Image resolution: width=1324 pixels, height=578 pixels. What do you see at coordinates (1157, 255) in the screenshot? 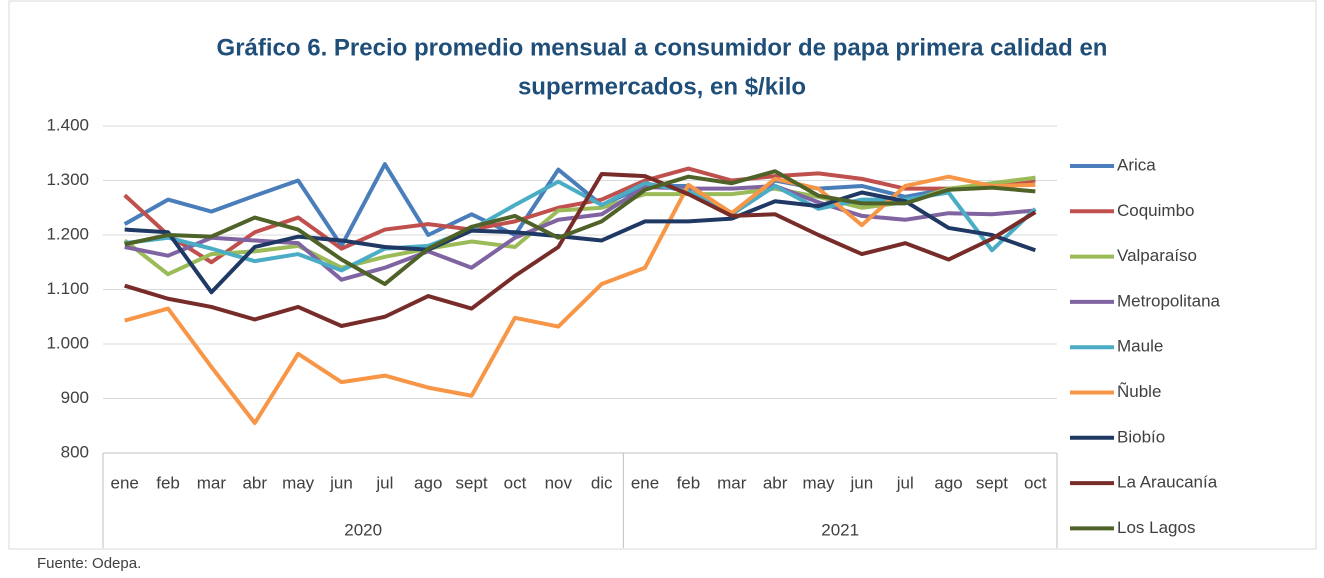
I see `legend-label: Valparaíso` at bounding box center [1157, 255].